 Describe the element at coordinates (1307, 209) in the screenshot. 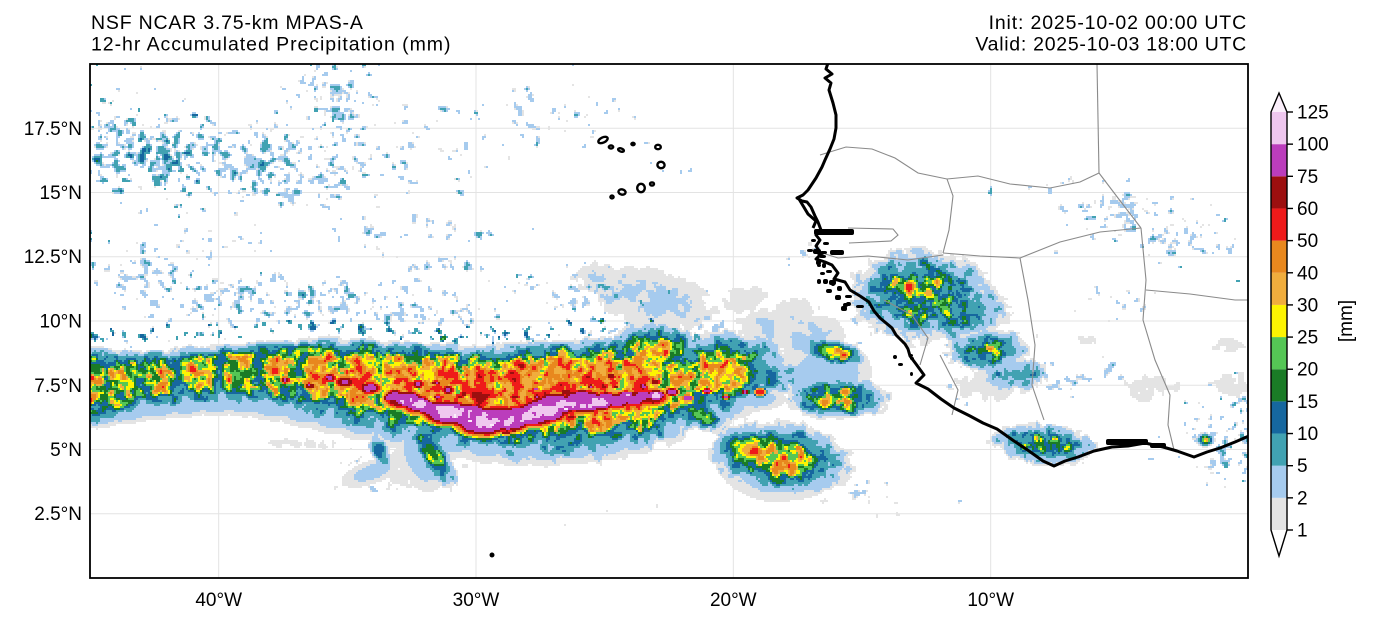

I see `svg-text: 60` at that location.